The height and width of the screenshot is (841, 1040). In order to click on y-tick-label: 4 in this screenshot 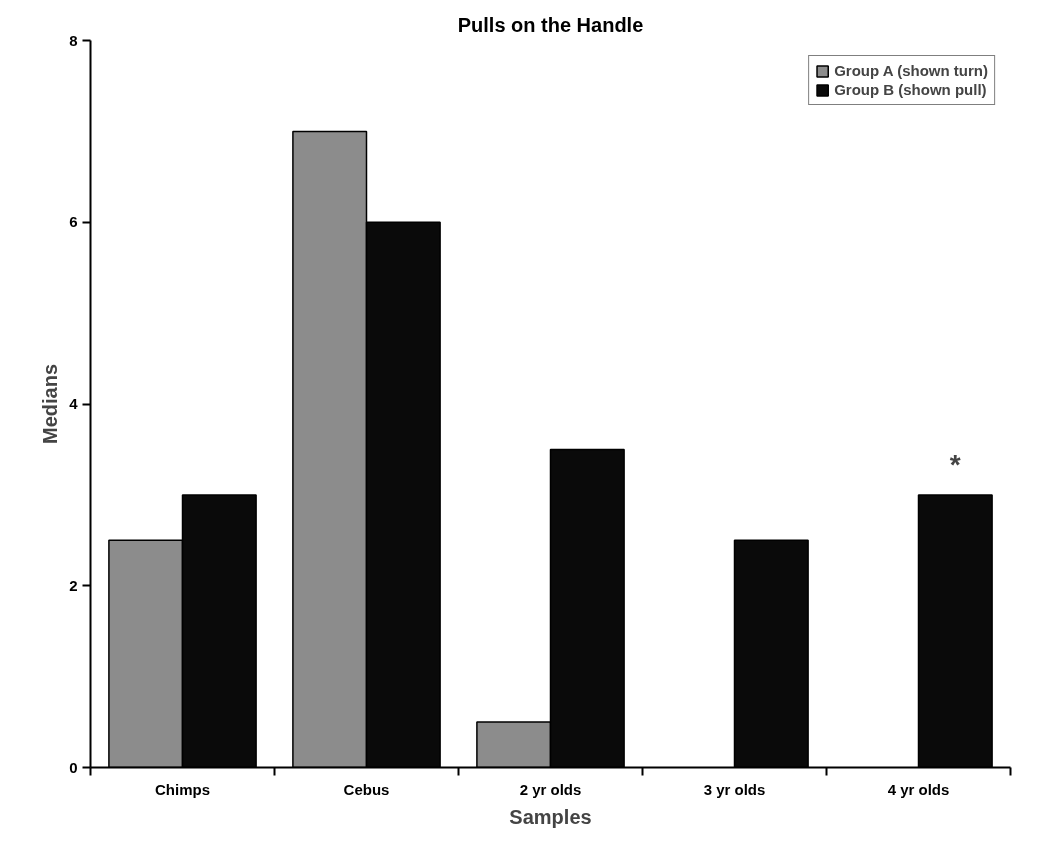, I will do `click(74, 403)`.